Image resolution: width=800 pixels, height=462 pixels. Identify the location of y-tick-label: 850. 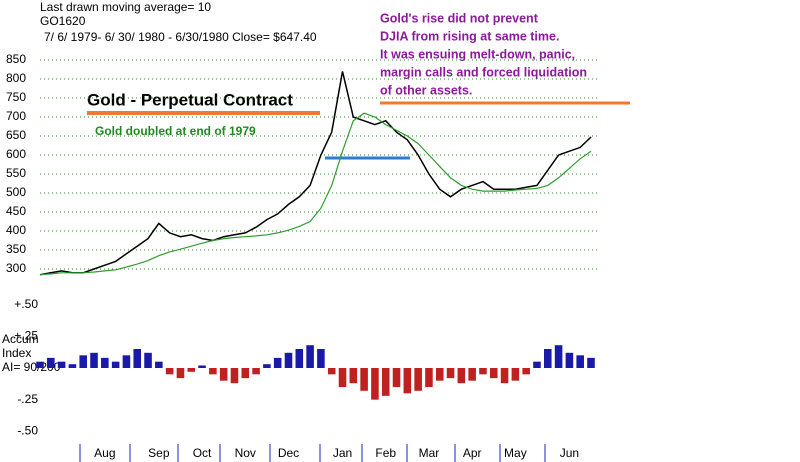
(16, 59).